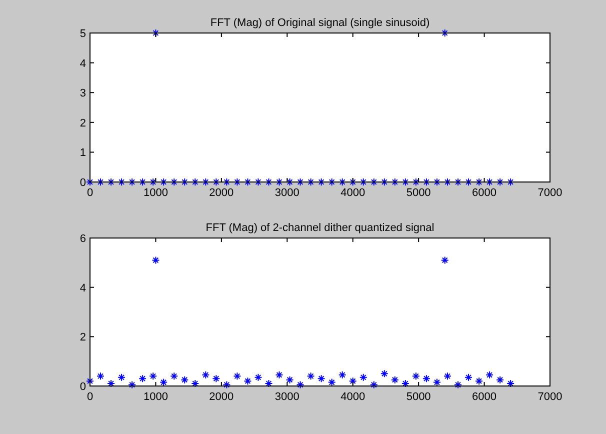 The width and height of the screenshot is (606, 434). What do you see at coordinates (83, 34) in the screenshot?
I see `y-tick-label: 5` at bounding box center [83, 34].